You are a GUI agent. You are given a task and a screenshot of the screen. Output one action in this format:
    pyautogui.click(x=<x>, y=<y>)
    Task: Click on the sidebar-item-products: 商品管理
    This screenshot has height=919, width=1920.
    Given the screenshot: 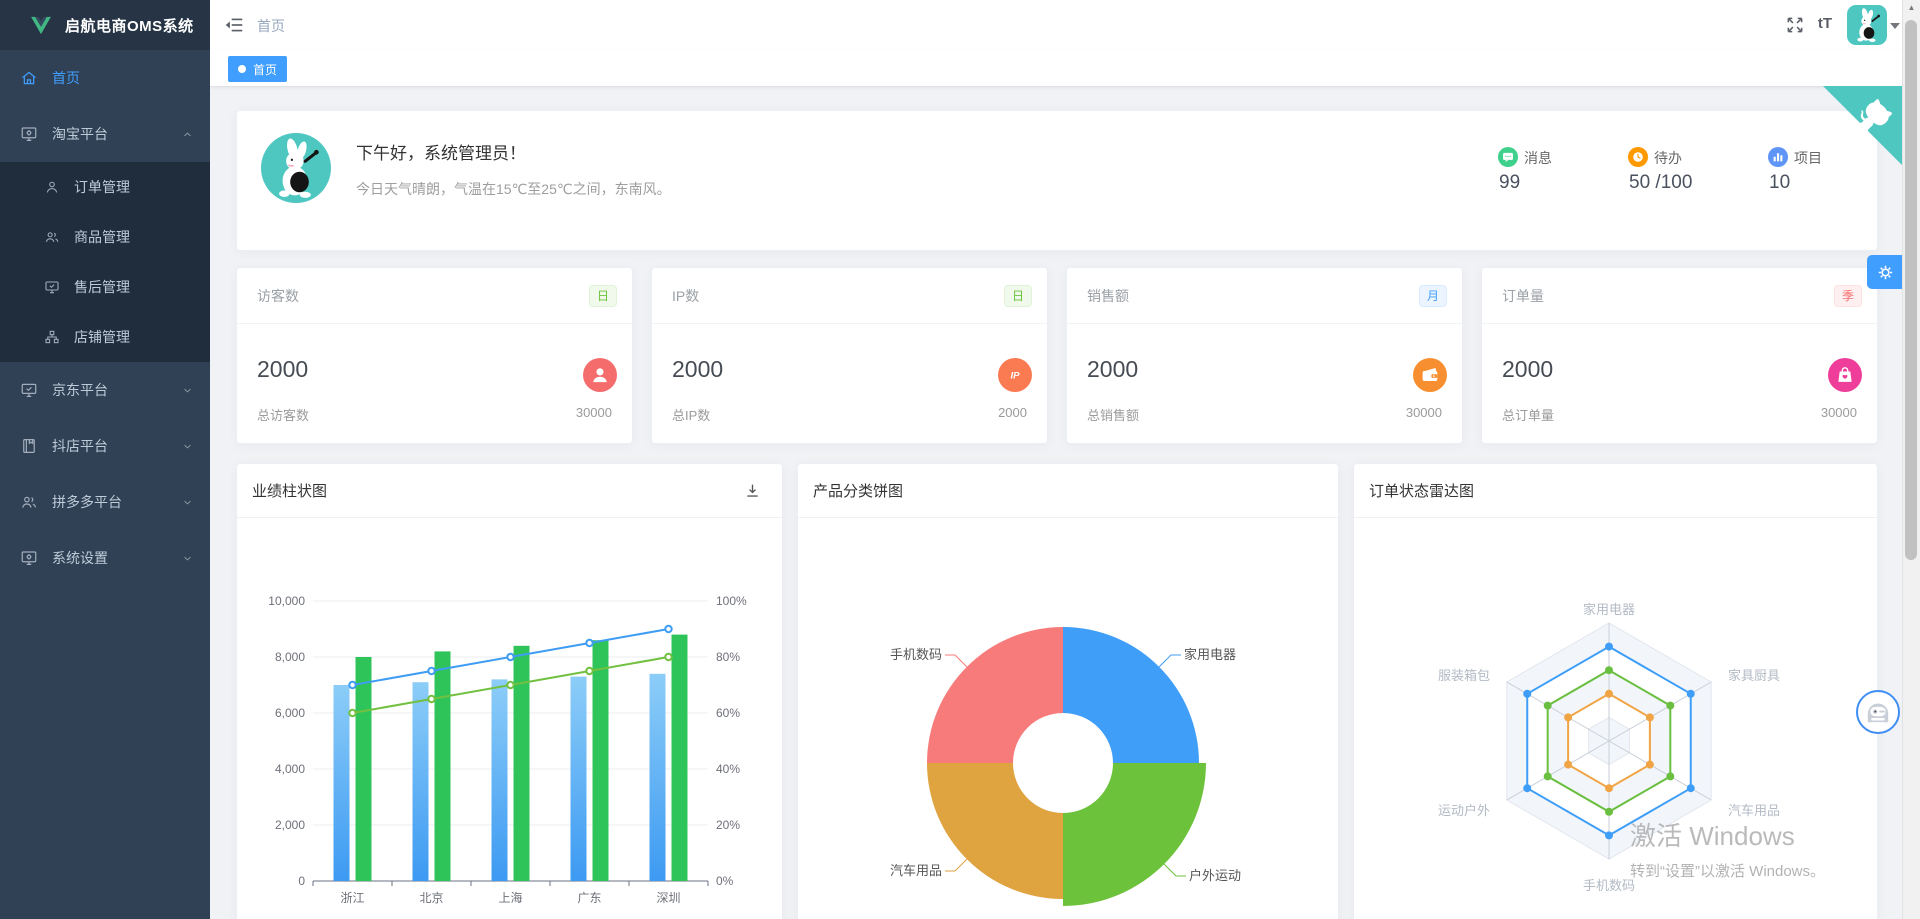 What is the action you would take?
    pyautogui.click(x=105, y=237)
    